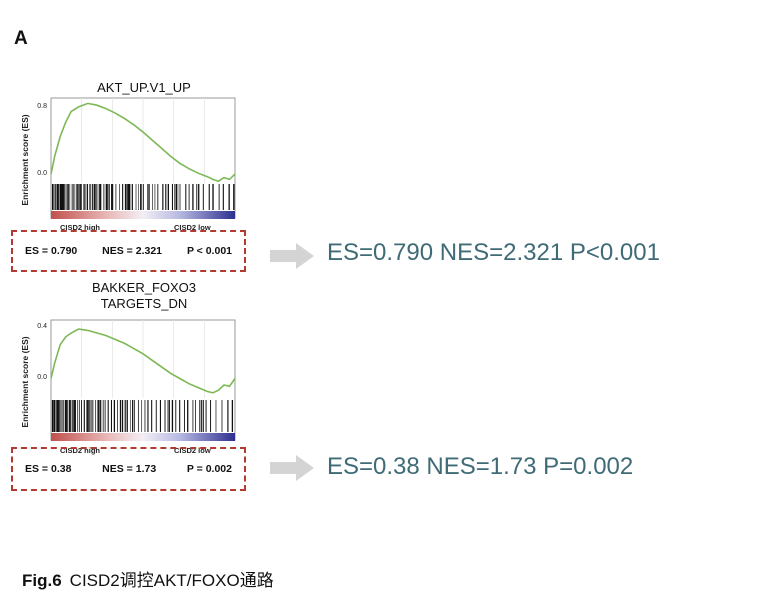 The image size is (774, 610). I want to click on y-tick-label: 0.4, so click(42, 326).